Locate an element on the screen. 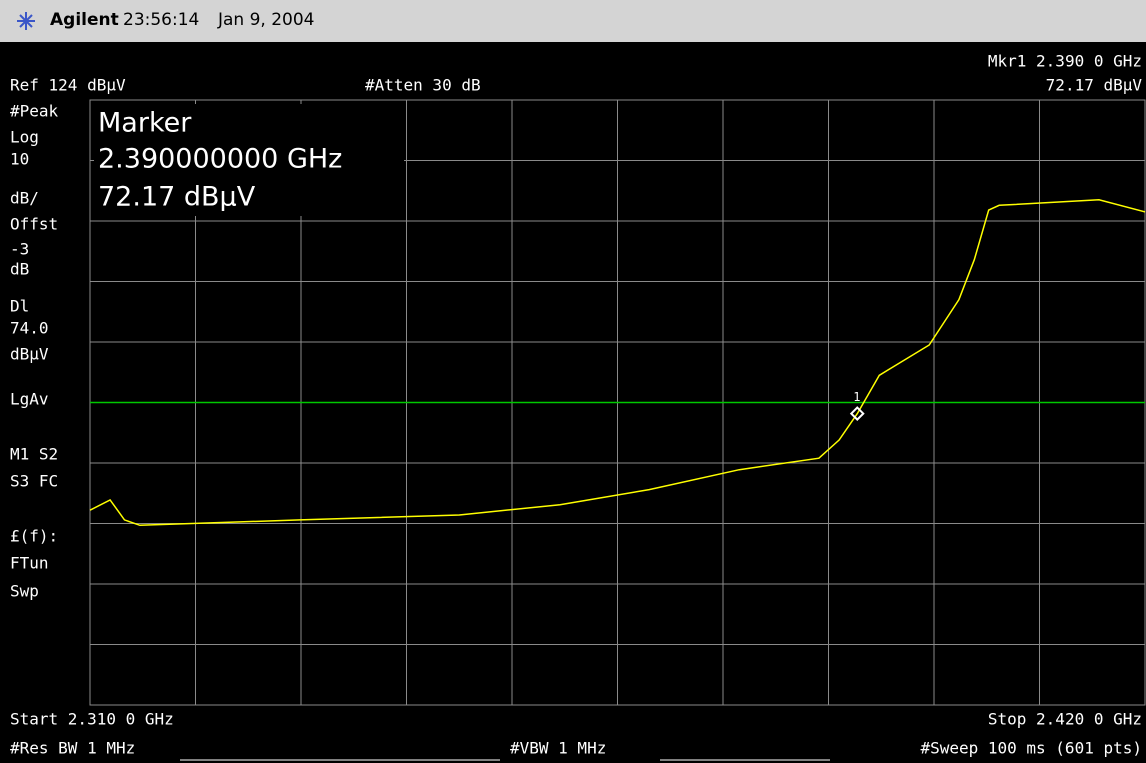  marker-diamond is located at coordinates (857, 413).